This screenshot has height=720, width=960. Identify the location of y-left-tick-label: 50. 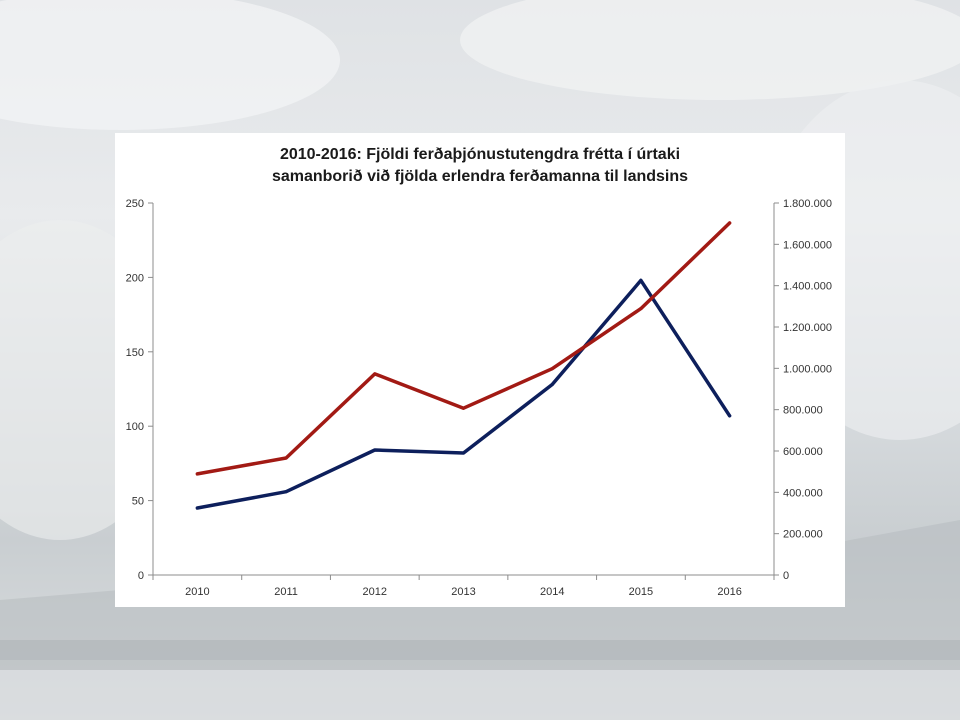
(138, 502).